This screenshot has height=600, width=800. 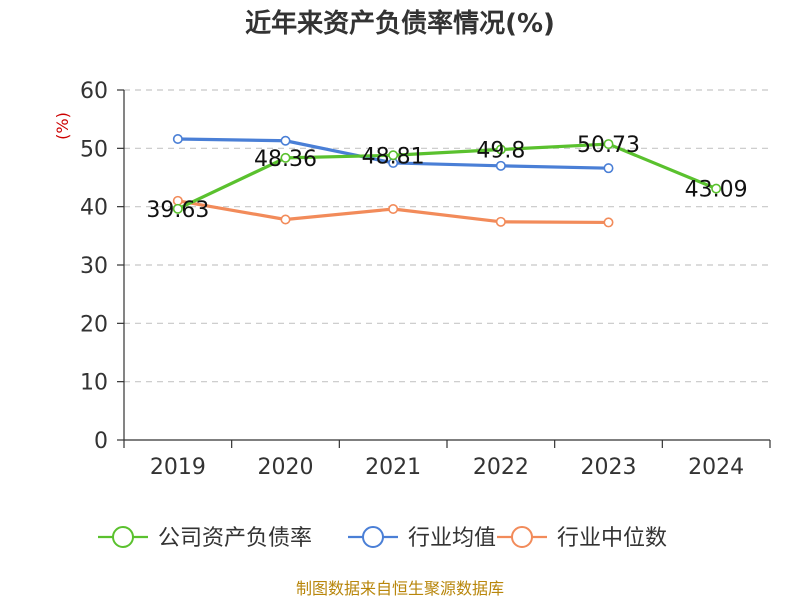 I want to click on series-layer, so click(x=447, y=181).